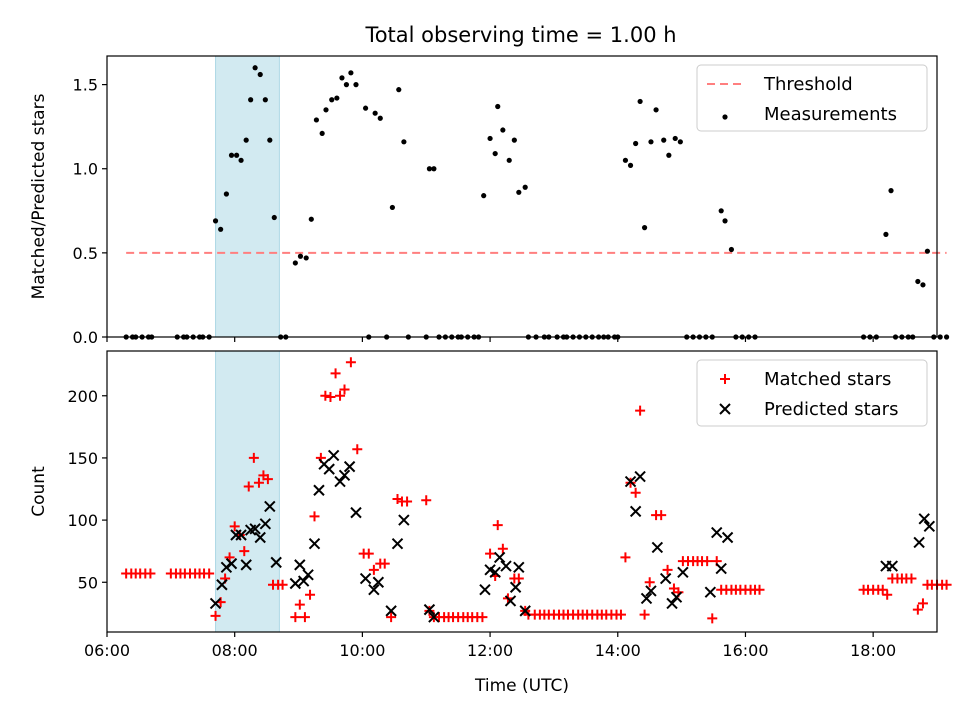 This screenshot has height=720, width=960. Describe the element at coordinates (362, 650) in the screenshot. I see `x-tick-label: 10:00` at that location.